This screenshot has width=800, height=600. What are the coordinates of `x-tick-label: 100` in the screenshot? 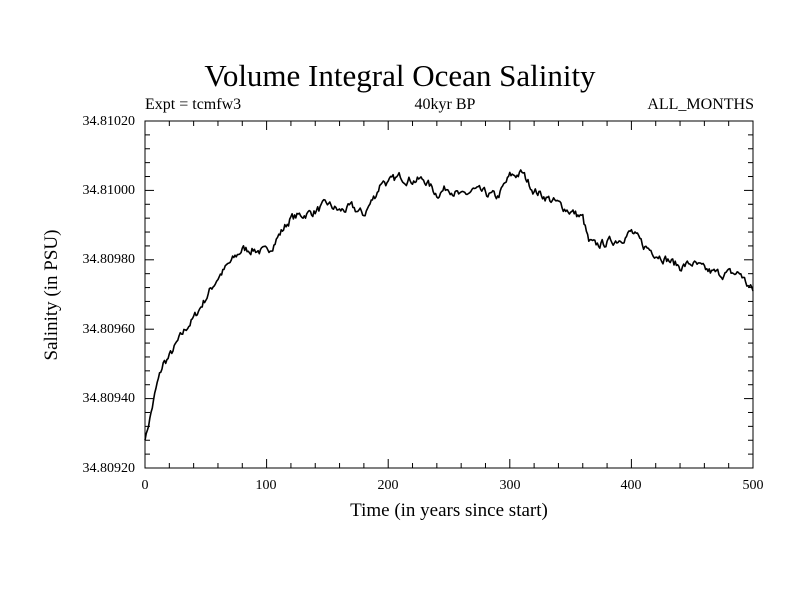 It's located at (266, 485).